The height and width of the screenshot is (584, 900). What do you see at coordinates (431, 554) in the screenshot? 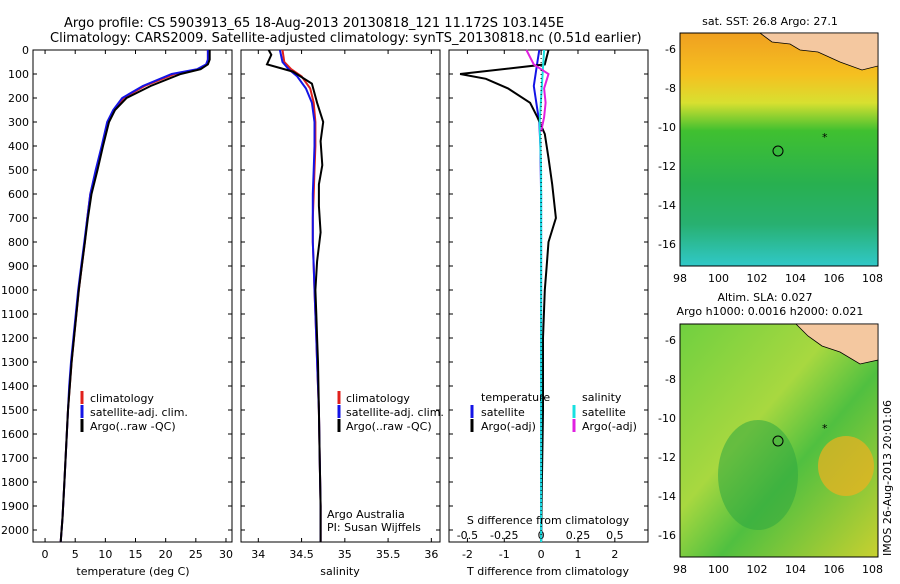
I see `x-tick-label: 36` at bounding box center [431, 554].